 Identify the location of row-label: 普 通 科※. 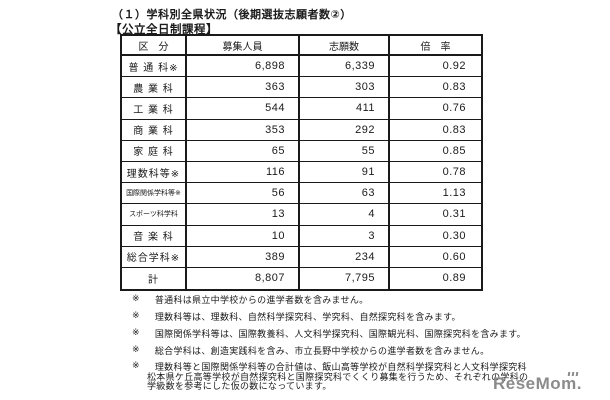
(154, 66).